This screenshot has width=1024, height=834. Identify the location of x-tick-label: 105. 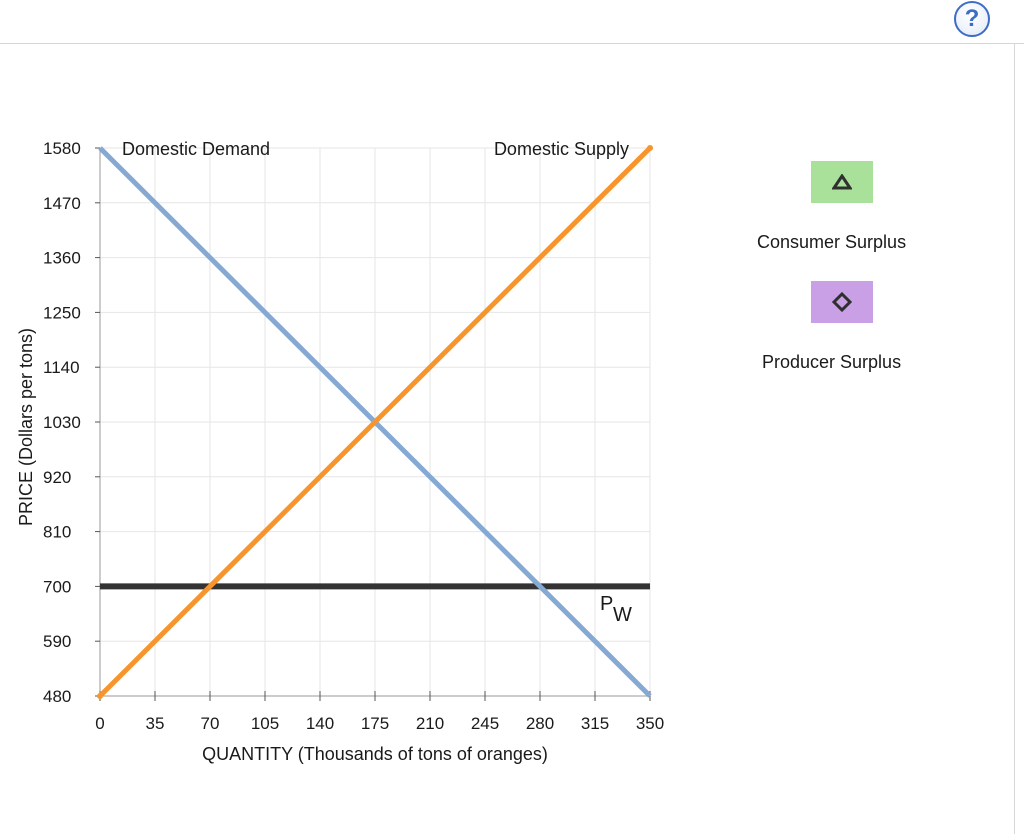
(265, 723).